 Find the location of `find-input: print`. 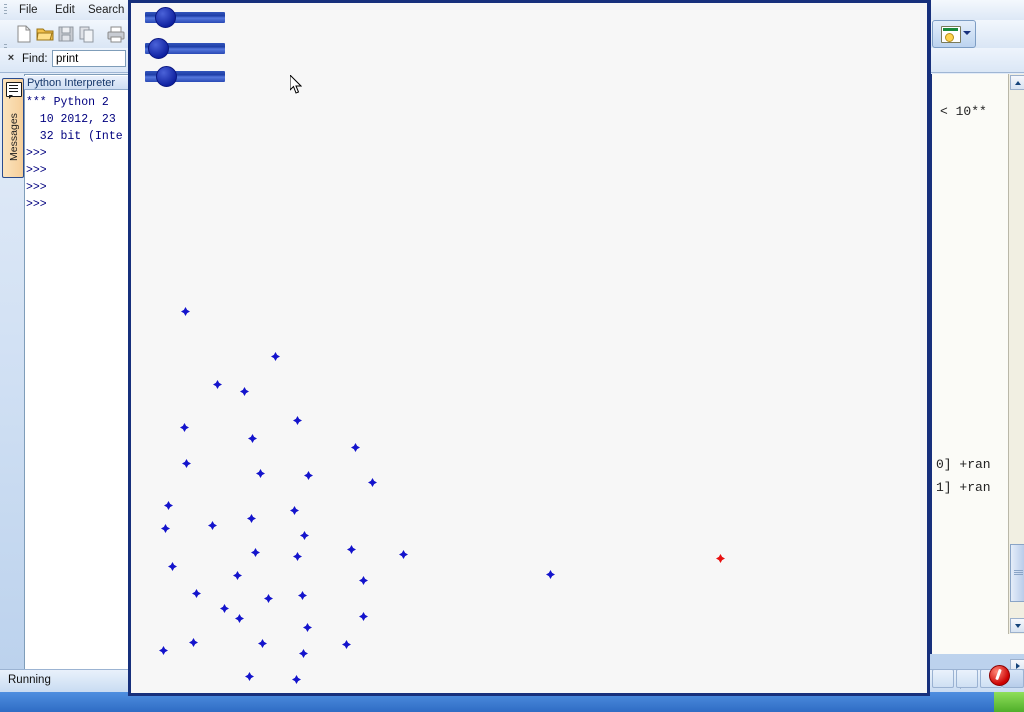

find-input: print is located at coordinates (89, 58).